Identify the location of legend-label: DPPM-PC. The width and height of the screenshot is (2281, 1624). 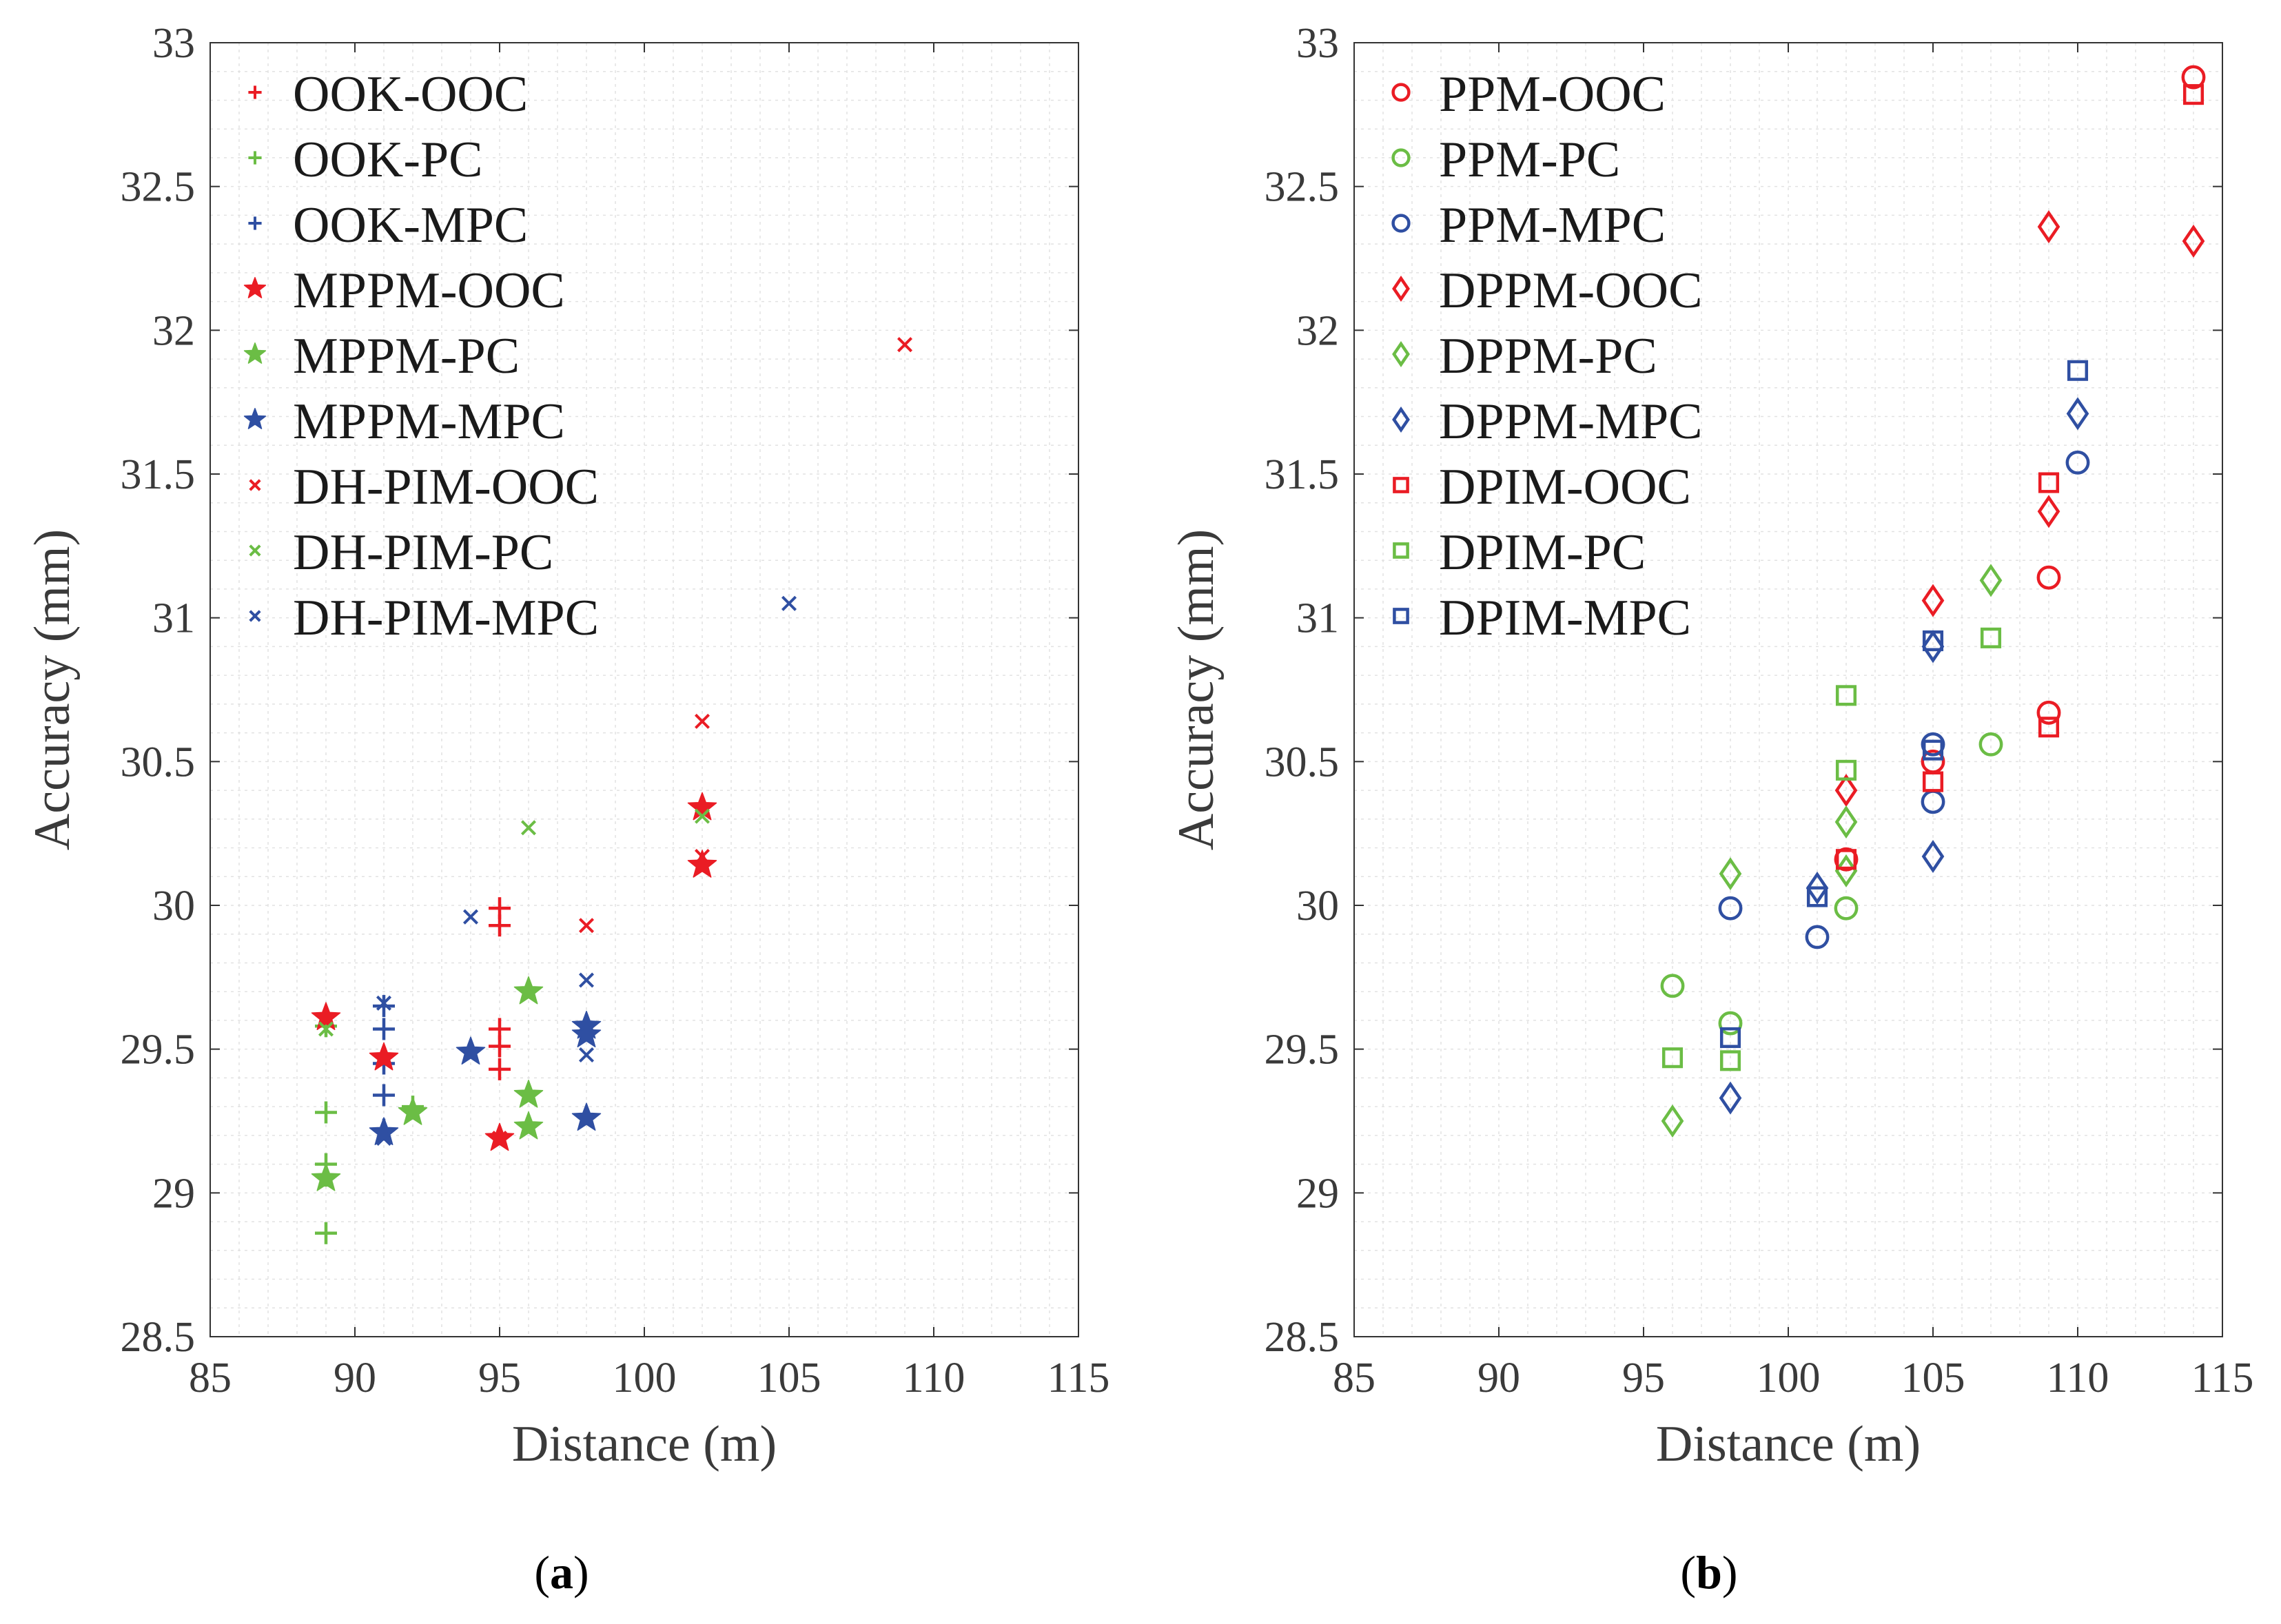
(1548, 356).